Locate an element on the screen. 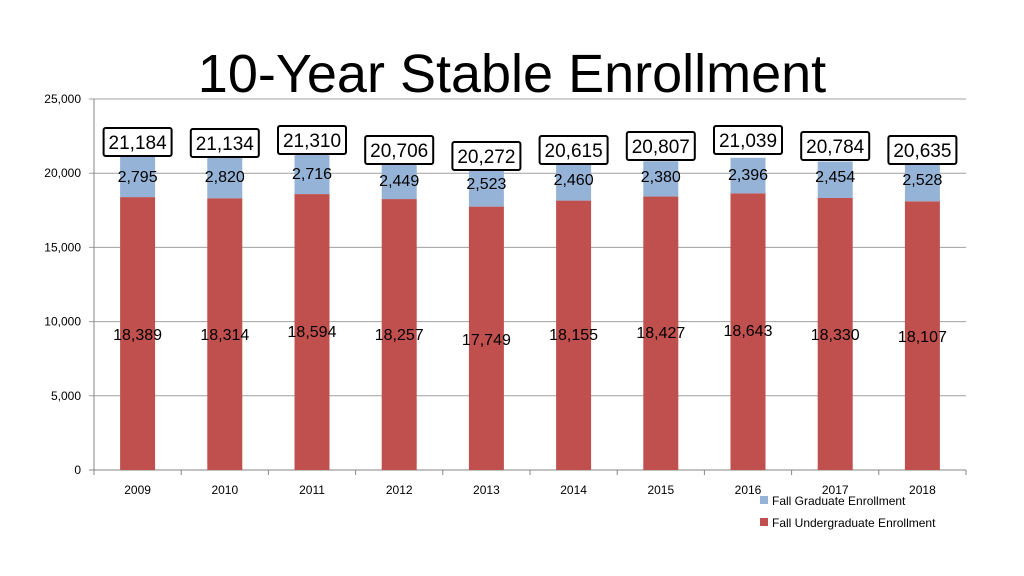 This screenshot has height=576, width=1024. bar-graduate-2011 is located at coordinates (312, 174).